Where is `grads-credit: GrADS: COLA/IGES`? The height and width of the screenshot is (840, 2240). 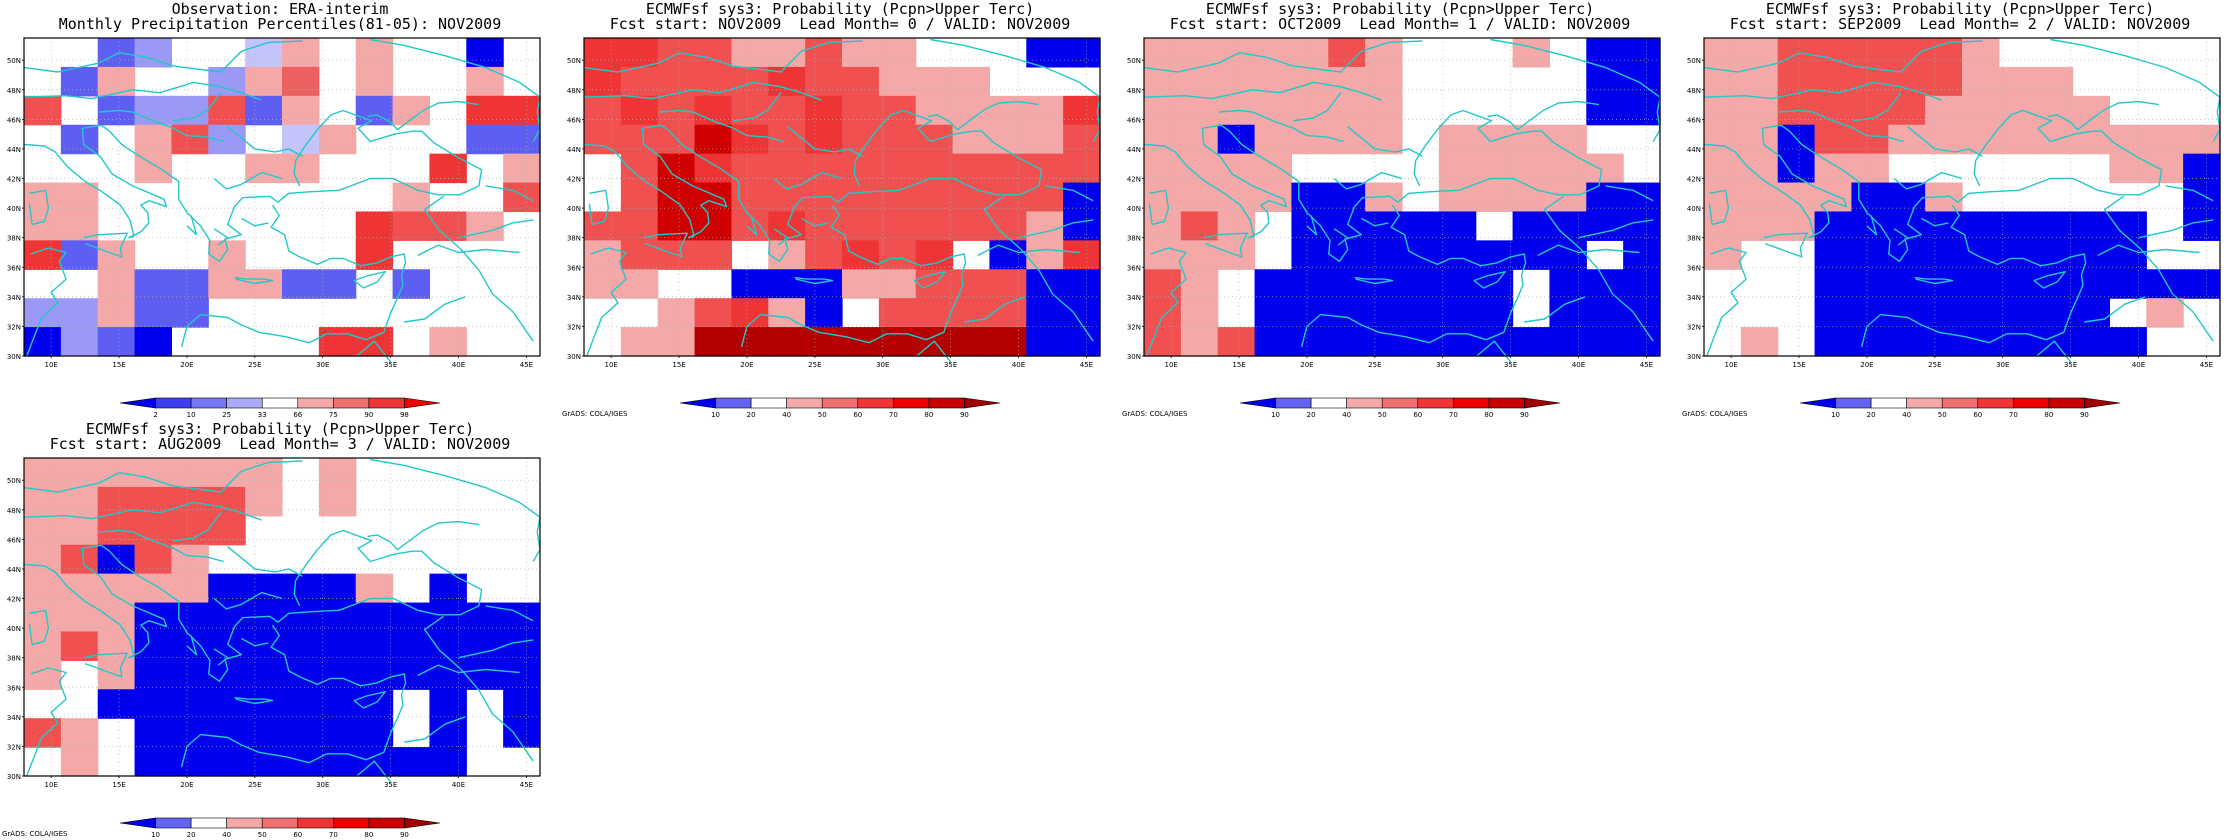 grads-credit: GrADS: COLA/IGES is located at coordinates (1155, 414).